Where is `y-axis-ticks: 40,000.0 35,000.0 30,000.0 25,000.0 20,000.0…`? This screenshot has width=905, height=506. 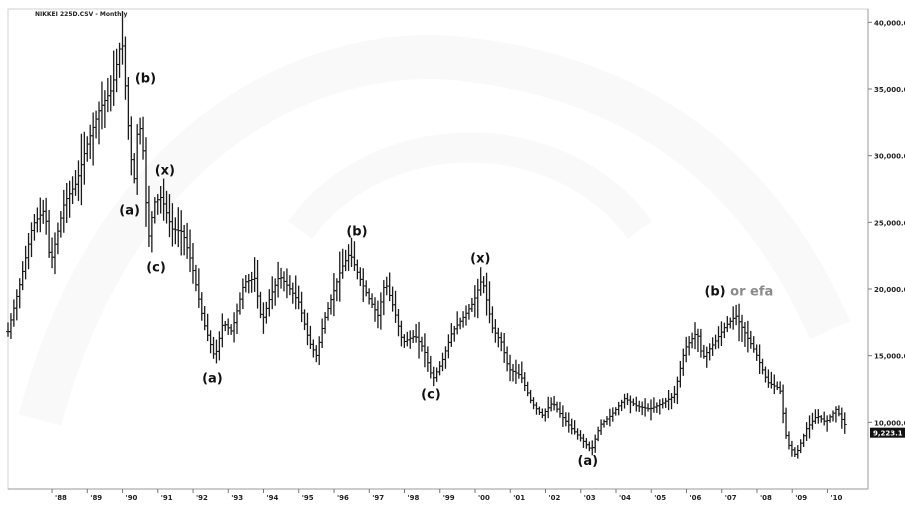 y-axis-ticks: 40,000.0 35,000.0 30,000.0 25,000.0 20,000.0… is located at coordinates (886, 223).